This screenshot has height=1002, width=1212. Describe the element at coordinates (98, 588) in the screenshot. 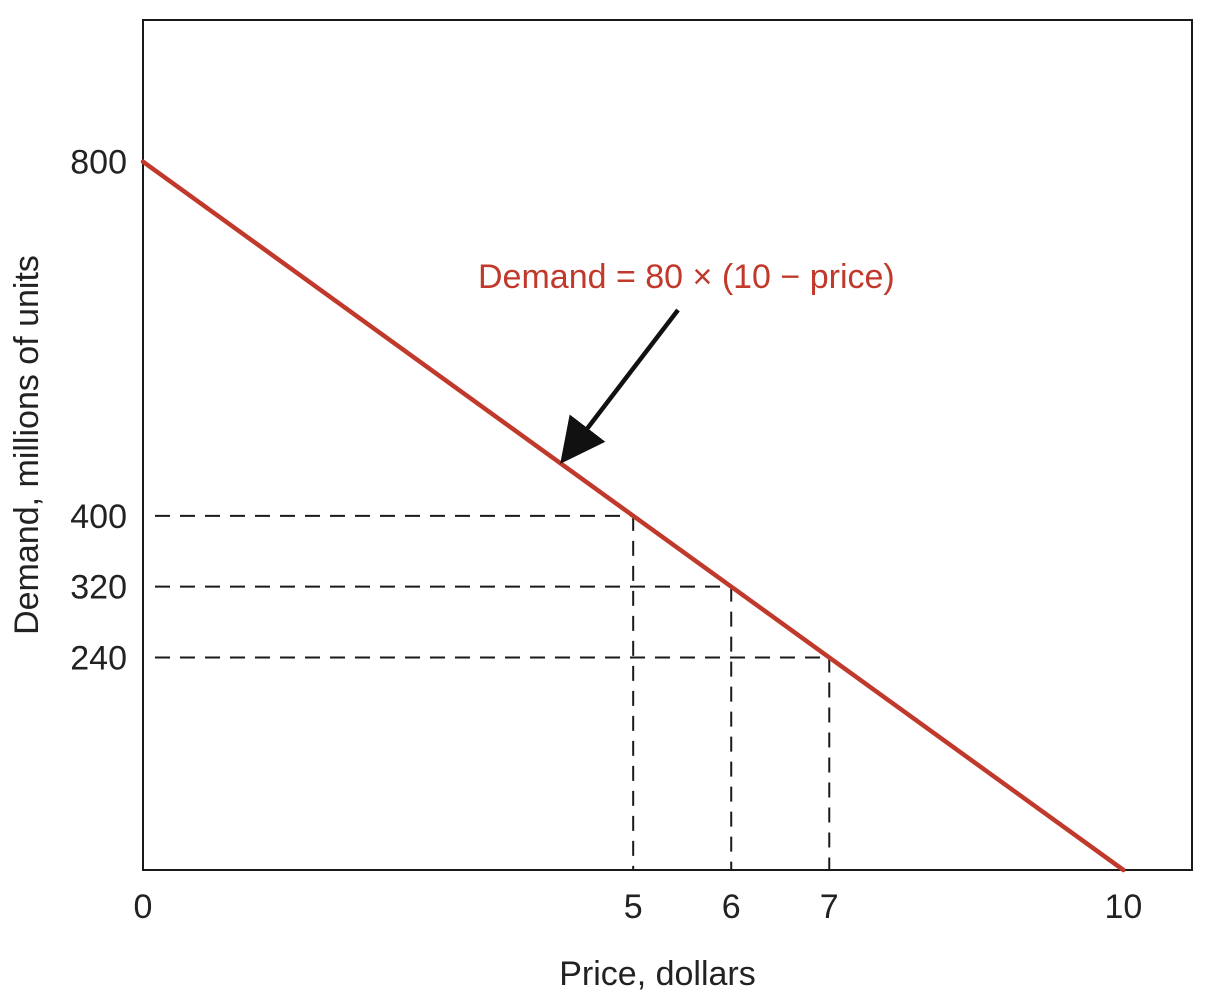

I see `y-tick-label-320: 320` at that location.